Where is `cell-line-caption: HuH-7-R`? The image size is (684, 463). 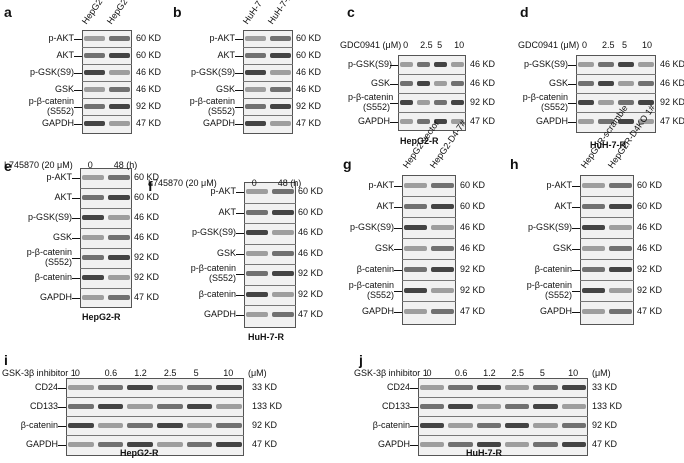 cell-line-caption: HuH-7-R is located at coordinates (484, 453).